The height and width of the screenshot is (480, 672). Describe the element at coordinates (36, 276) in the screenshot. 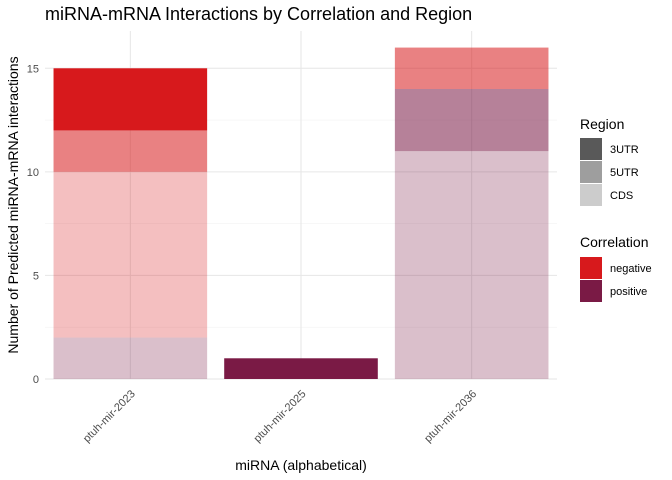

I see `y-tick-label: 5` at that location.